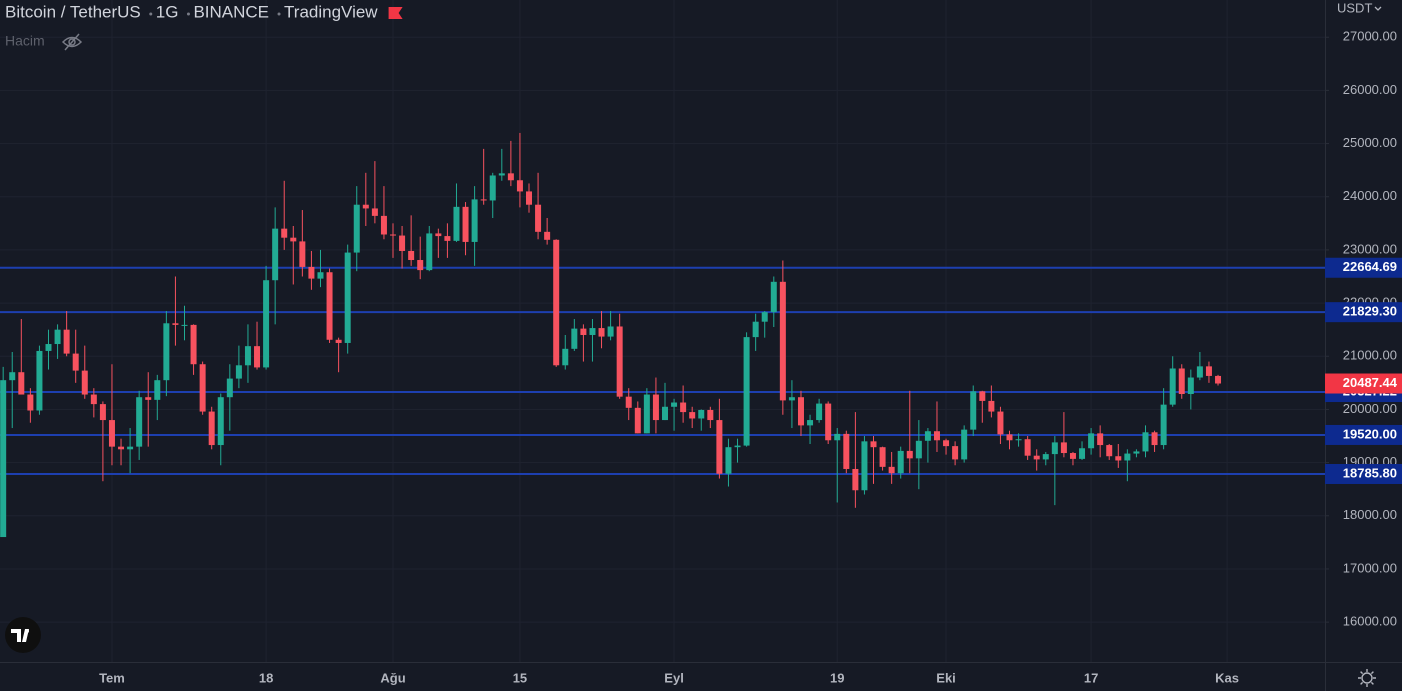  What do you see at coordinates (1378, 8) in the screenshot?
I see `currency-chevron` at bounding box center [1378, 8].